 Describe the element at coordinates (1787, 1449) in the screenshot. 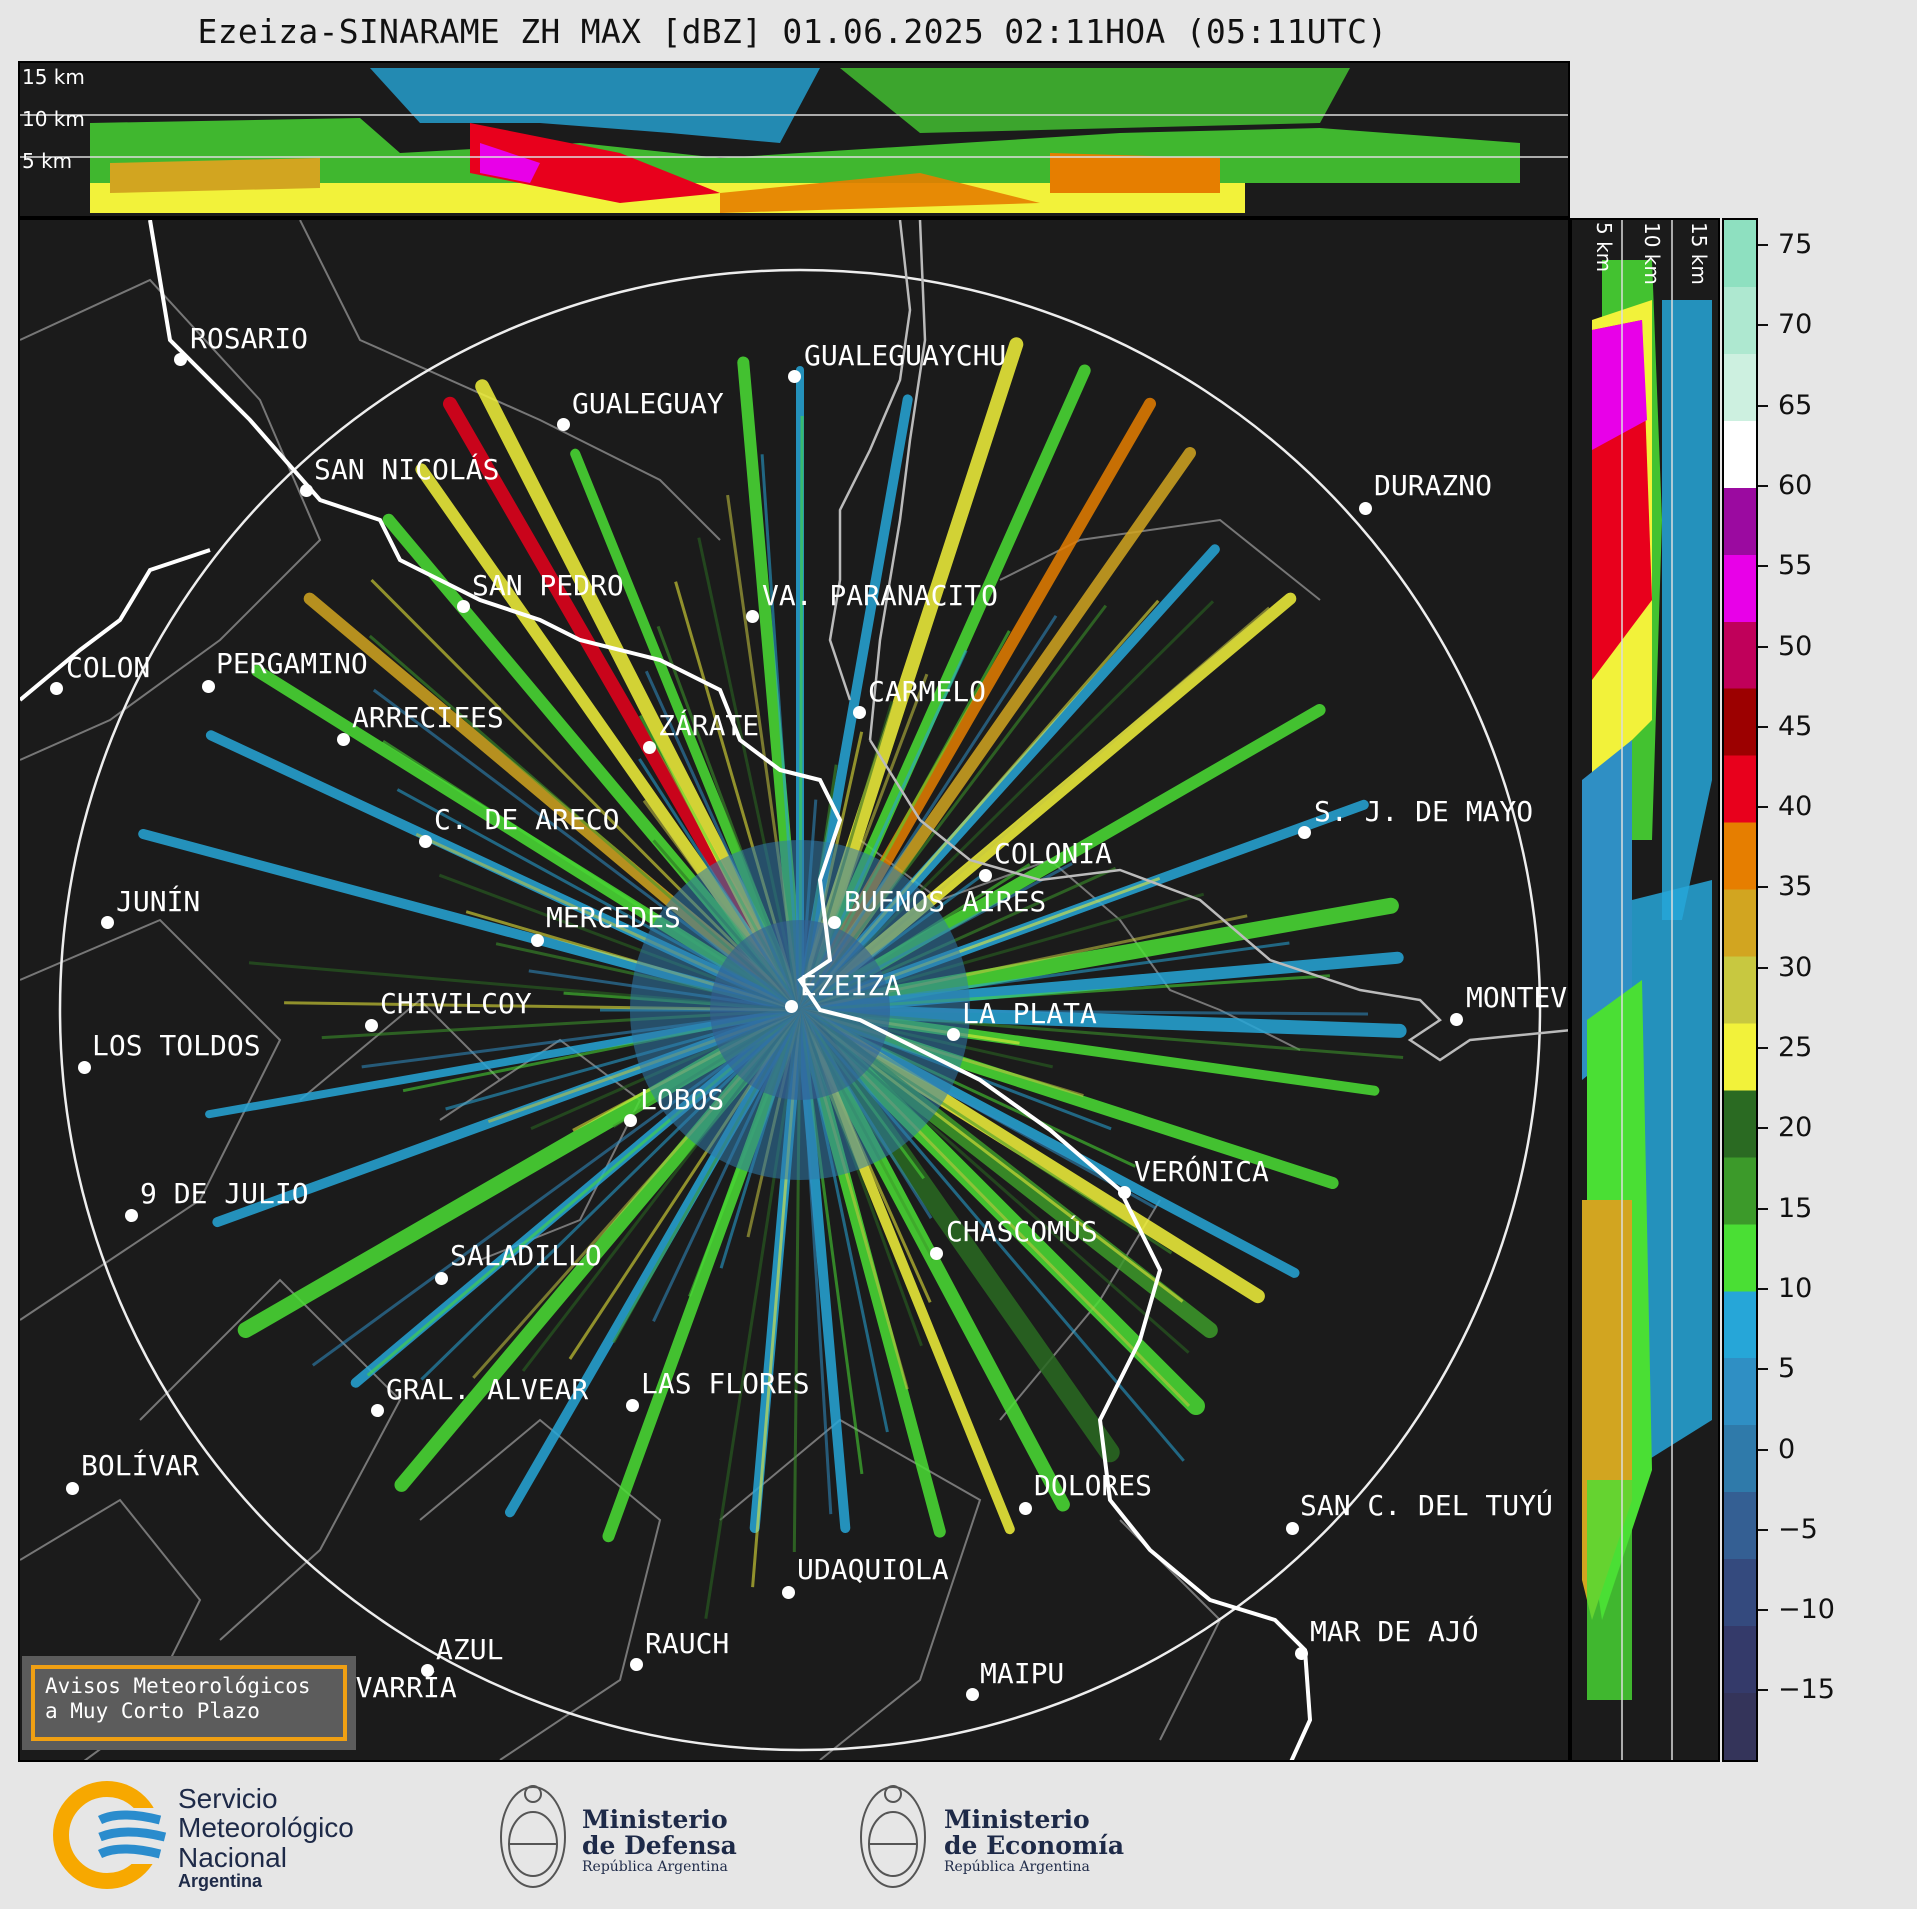

I see `colorbar-tick-label: 0` at that location.